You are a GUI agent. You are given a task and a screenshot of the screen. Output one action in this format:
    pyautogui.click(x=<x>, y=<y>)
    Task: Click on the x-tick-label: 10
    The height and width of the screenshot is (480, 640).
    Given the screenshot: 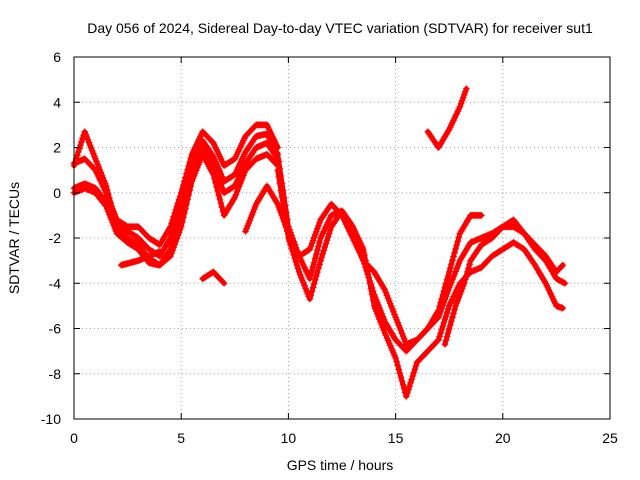 What is the action you would take?
    pyautogui.click(x=289, y=438)
    